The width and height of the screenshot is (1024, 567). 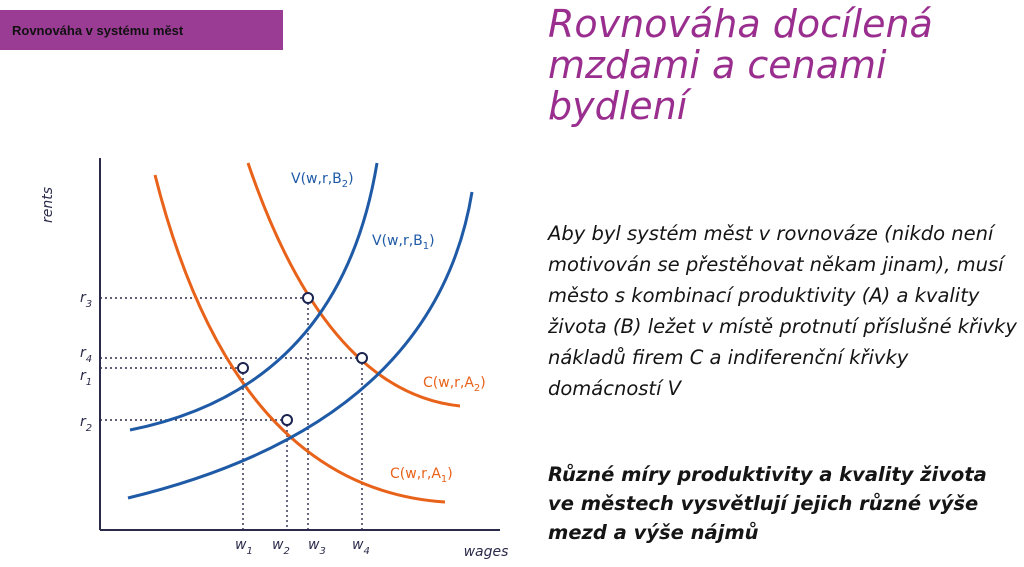 What do you see at coordinates (353, 285) in the screenshot?
I see `cost-curve-a2` at bounding box center [353, 285].